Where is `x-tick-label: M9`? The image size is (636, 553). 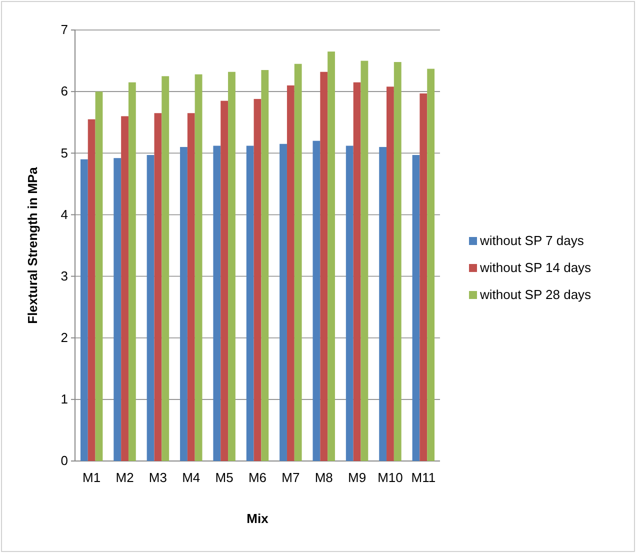
x-tick-label: M9 is located at coordinates (357, 478).